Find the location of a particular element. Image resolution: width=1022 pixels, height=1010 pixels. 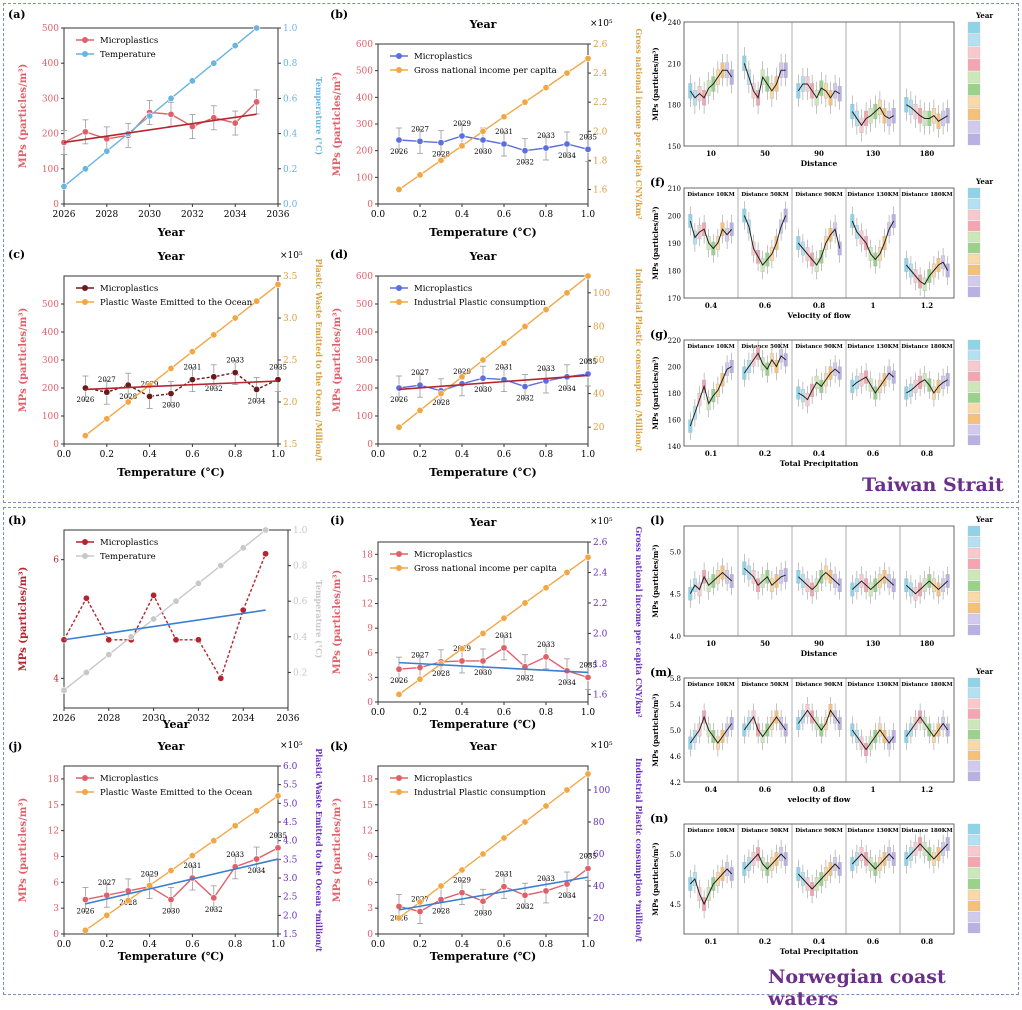

group-subtitle: Distance 180KM is located at coordinates (926, 195).